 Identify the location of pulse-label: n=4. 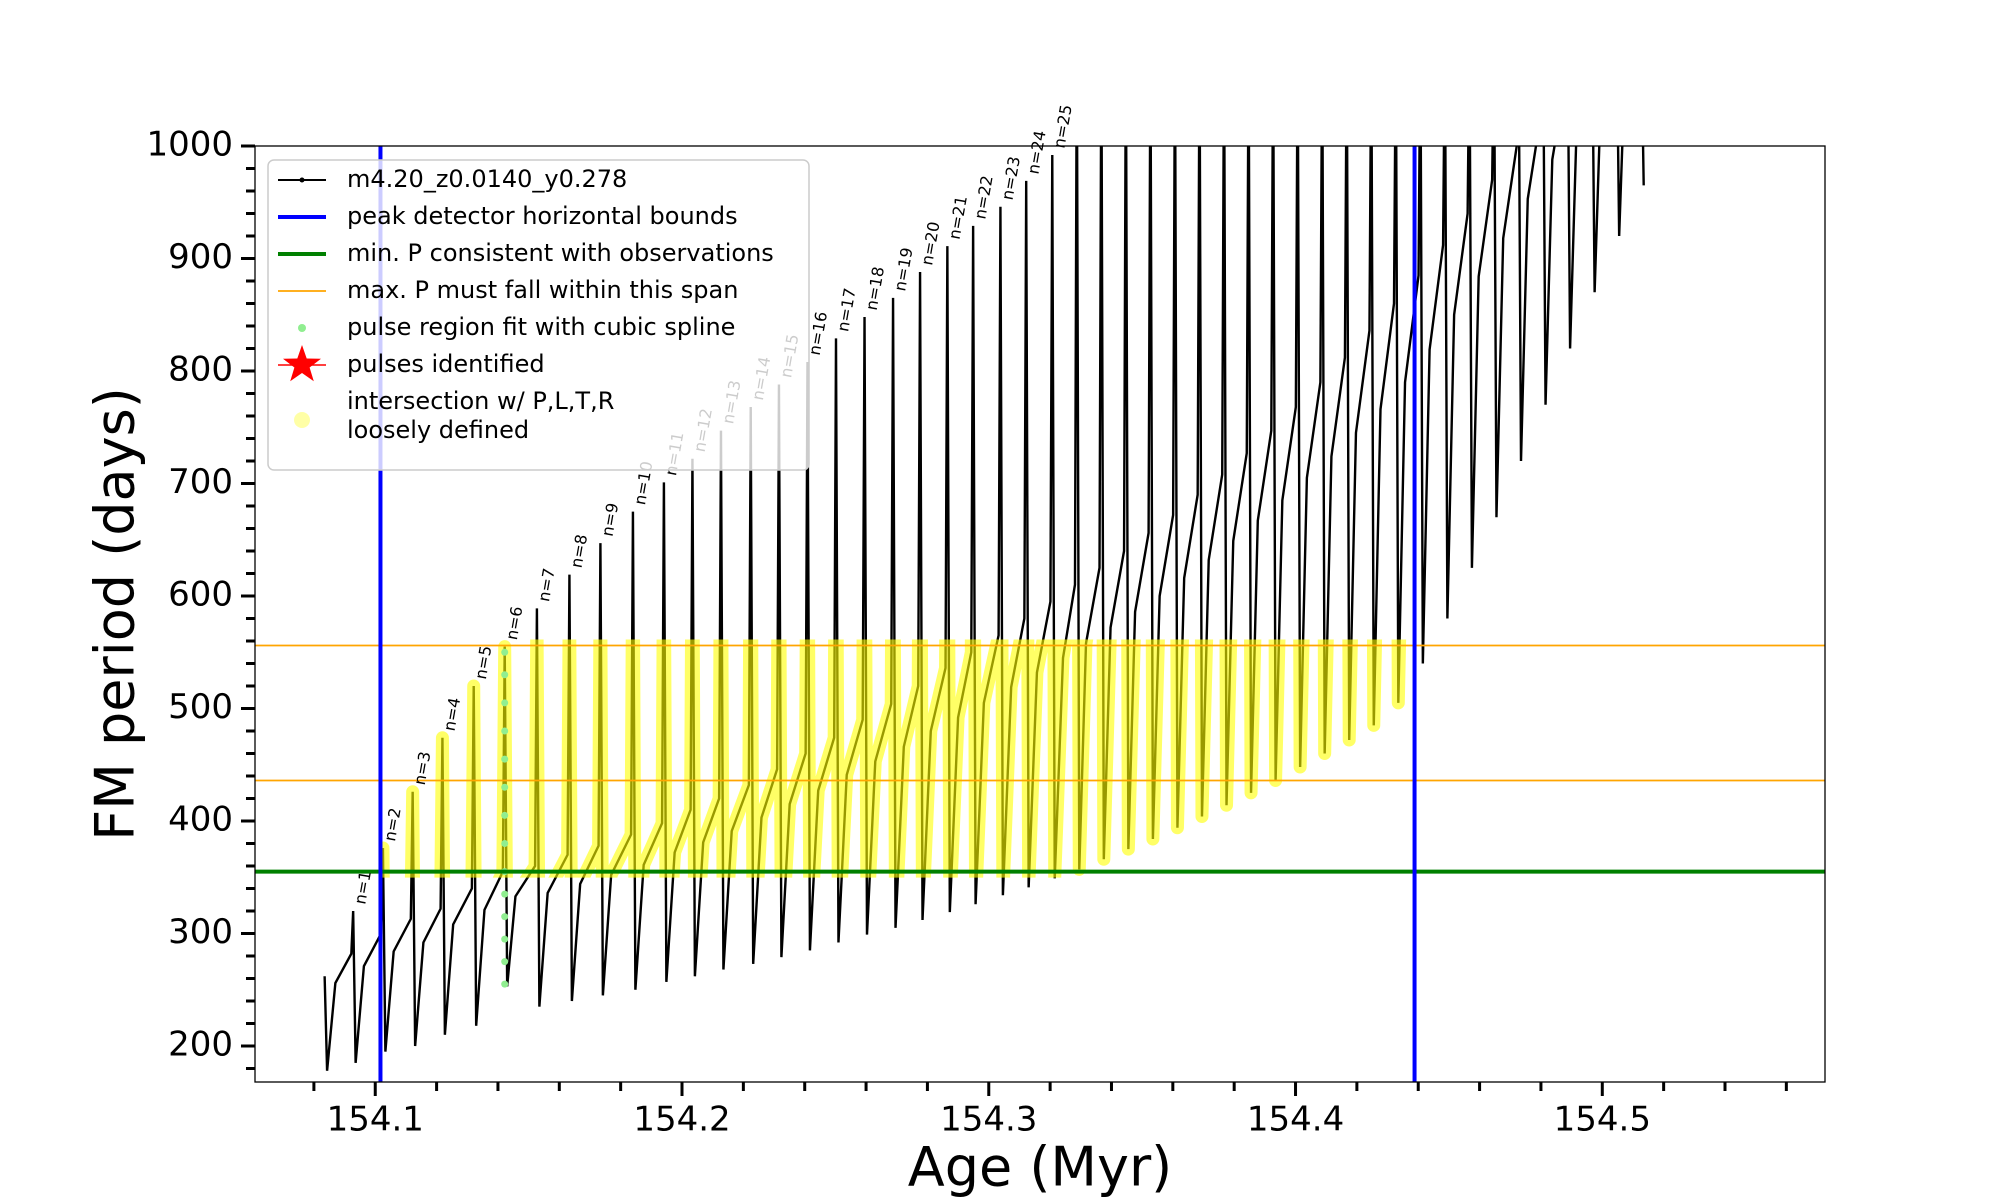
(452, 714).